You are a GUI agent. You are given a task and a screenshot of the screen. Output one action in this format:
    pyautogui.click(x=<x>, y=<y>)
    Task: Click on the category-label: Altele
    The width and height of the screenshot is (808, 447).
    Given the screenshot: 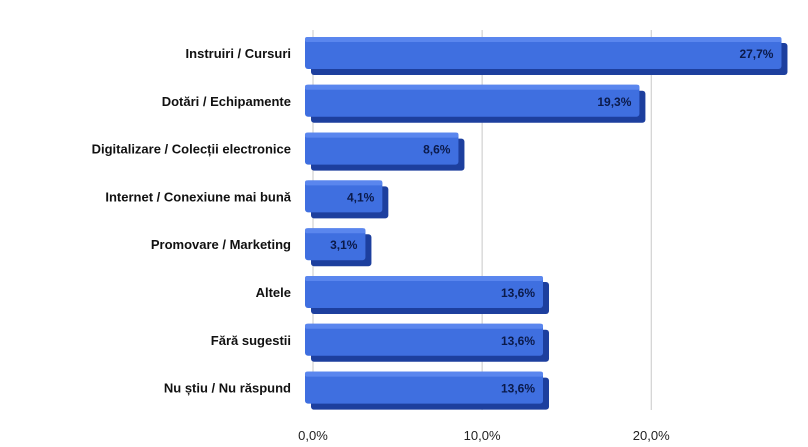 What is the action you would take?
    pyautogui.click(x=273, y=292)
    